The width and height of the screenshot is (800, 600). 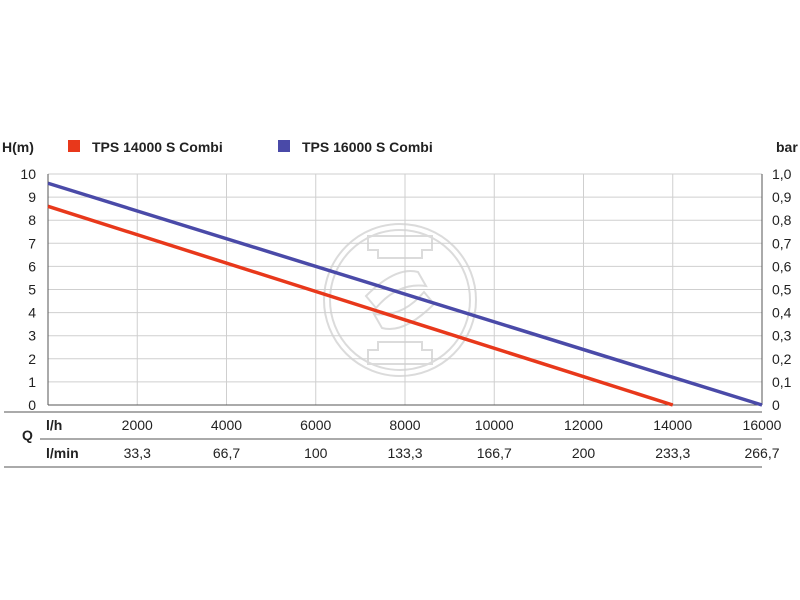 What do you see at coordinates (367, 147) in the screenshot?
I see `legend-label-tps-16000: TPS 16000 S Combi` at bounding box center [367, 147].